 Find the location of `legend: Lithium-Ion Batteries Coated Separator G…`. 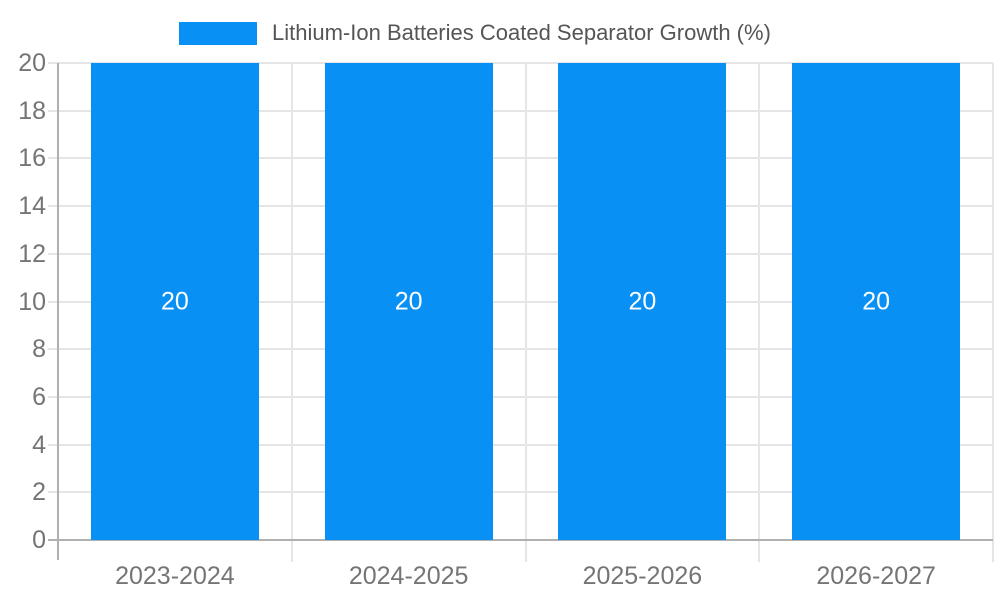

legend: Lithium-Ion Batteries Coated Separator G… is located at coordinates (475, 33).